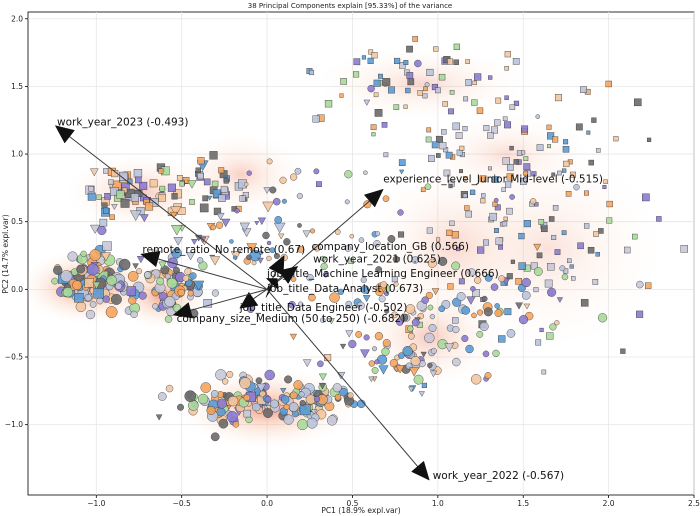 The width and height of the screenshot is (700, 516). What do you see at coordinates (360, 510) in the screenshot?
I see `x-axis-label: PC1 (18.9% expl.var)` at bounding box center [360, 510].